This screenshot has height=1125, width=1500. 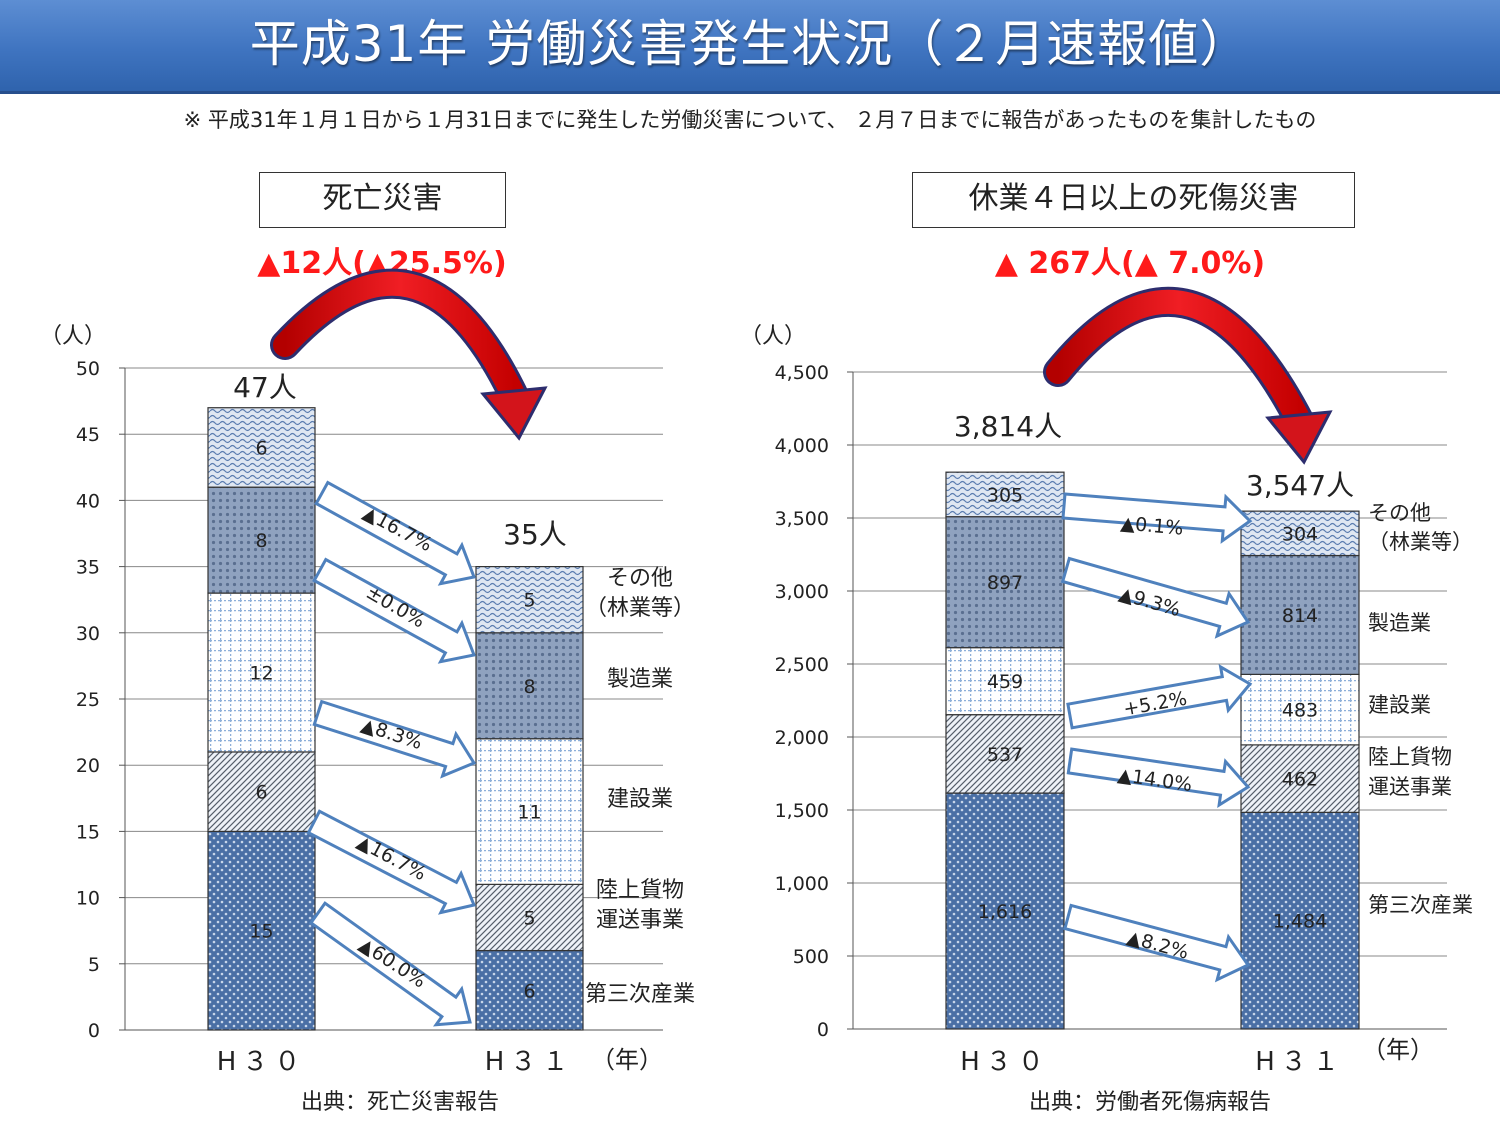 I want to click on injury-category-label: H３０, so click(x=1005, y=1062).